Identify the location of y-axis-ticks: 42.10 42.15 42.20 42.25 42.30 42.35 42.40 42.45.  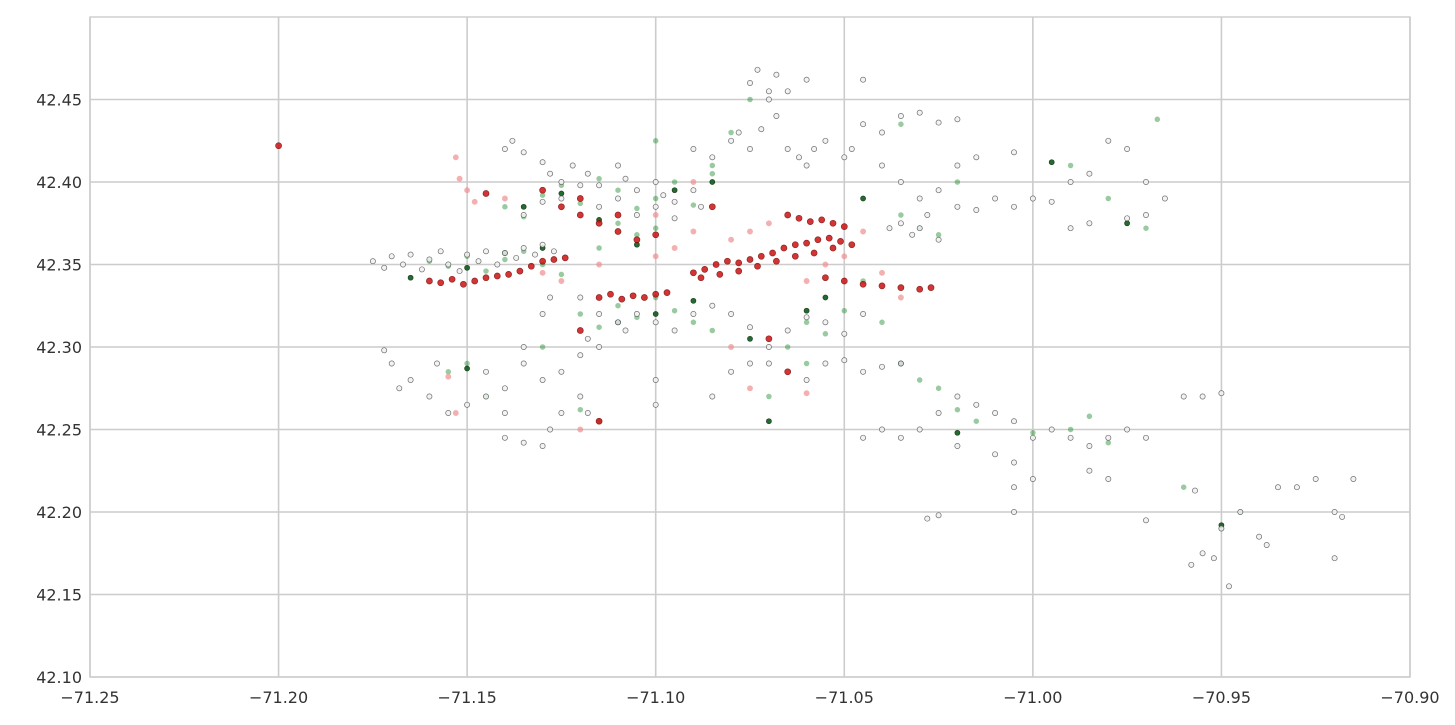
(59, 389).